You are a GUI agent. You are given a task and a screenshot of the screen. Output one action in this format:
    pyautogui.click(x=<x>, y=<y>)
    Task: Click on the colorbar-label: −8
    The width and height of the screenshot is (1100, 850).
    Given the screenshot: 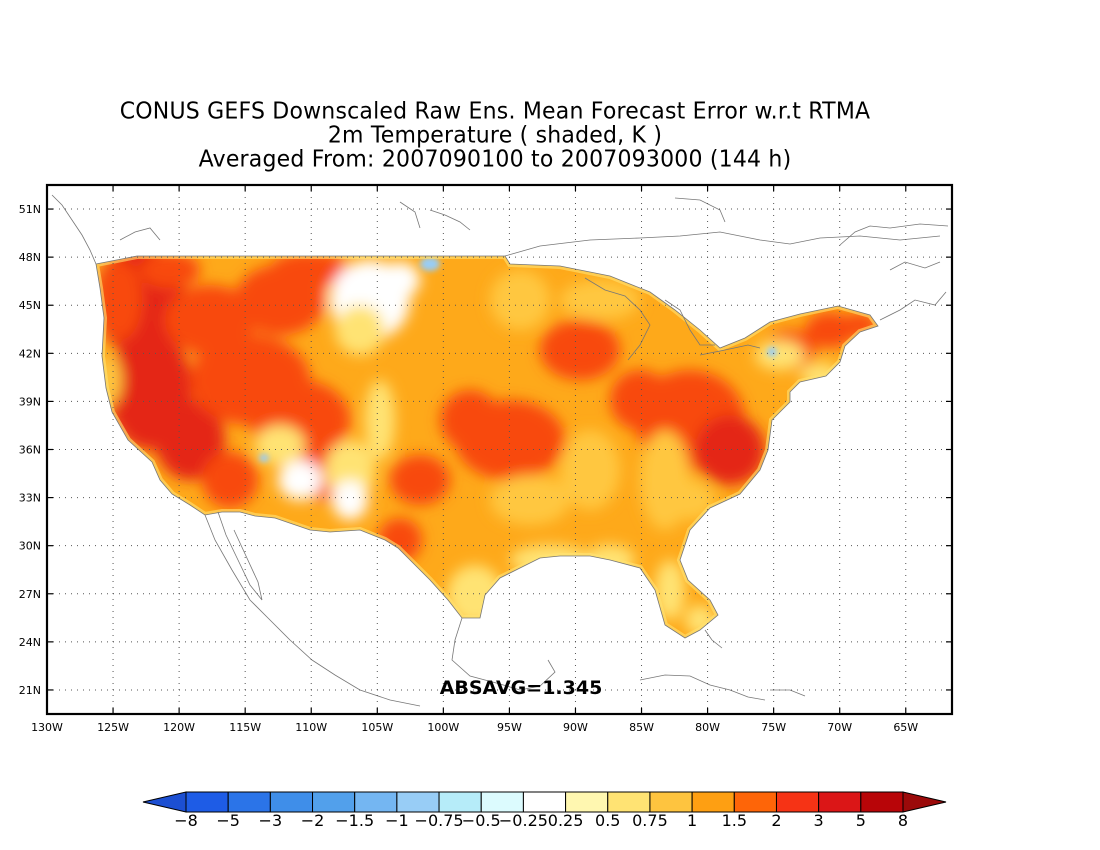 What is the action you would take?
    pyautogui.click(x=186, y=820)
    